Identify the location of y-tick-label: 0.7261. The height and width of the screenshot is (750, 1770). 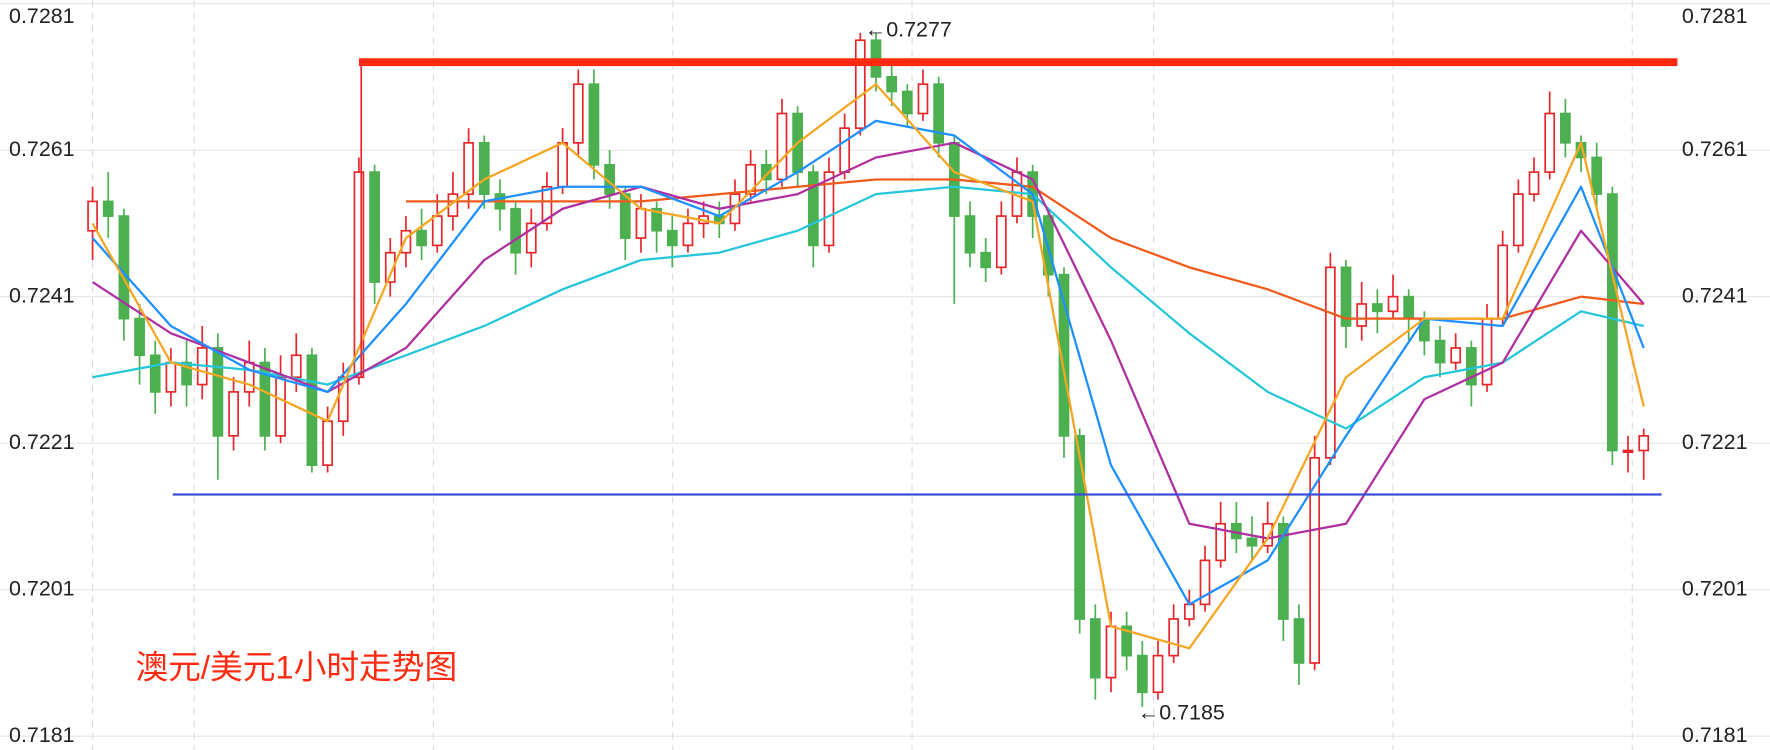
(42, 149).